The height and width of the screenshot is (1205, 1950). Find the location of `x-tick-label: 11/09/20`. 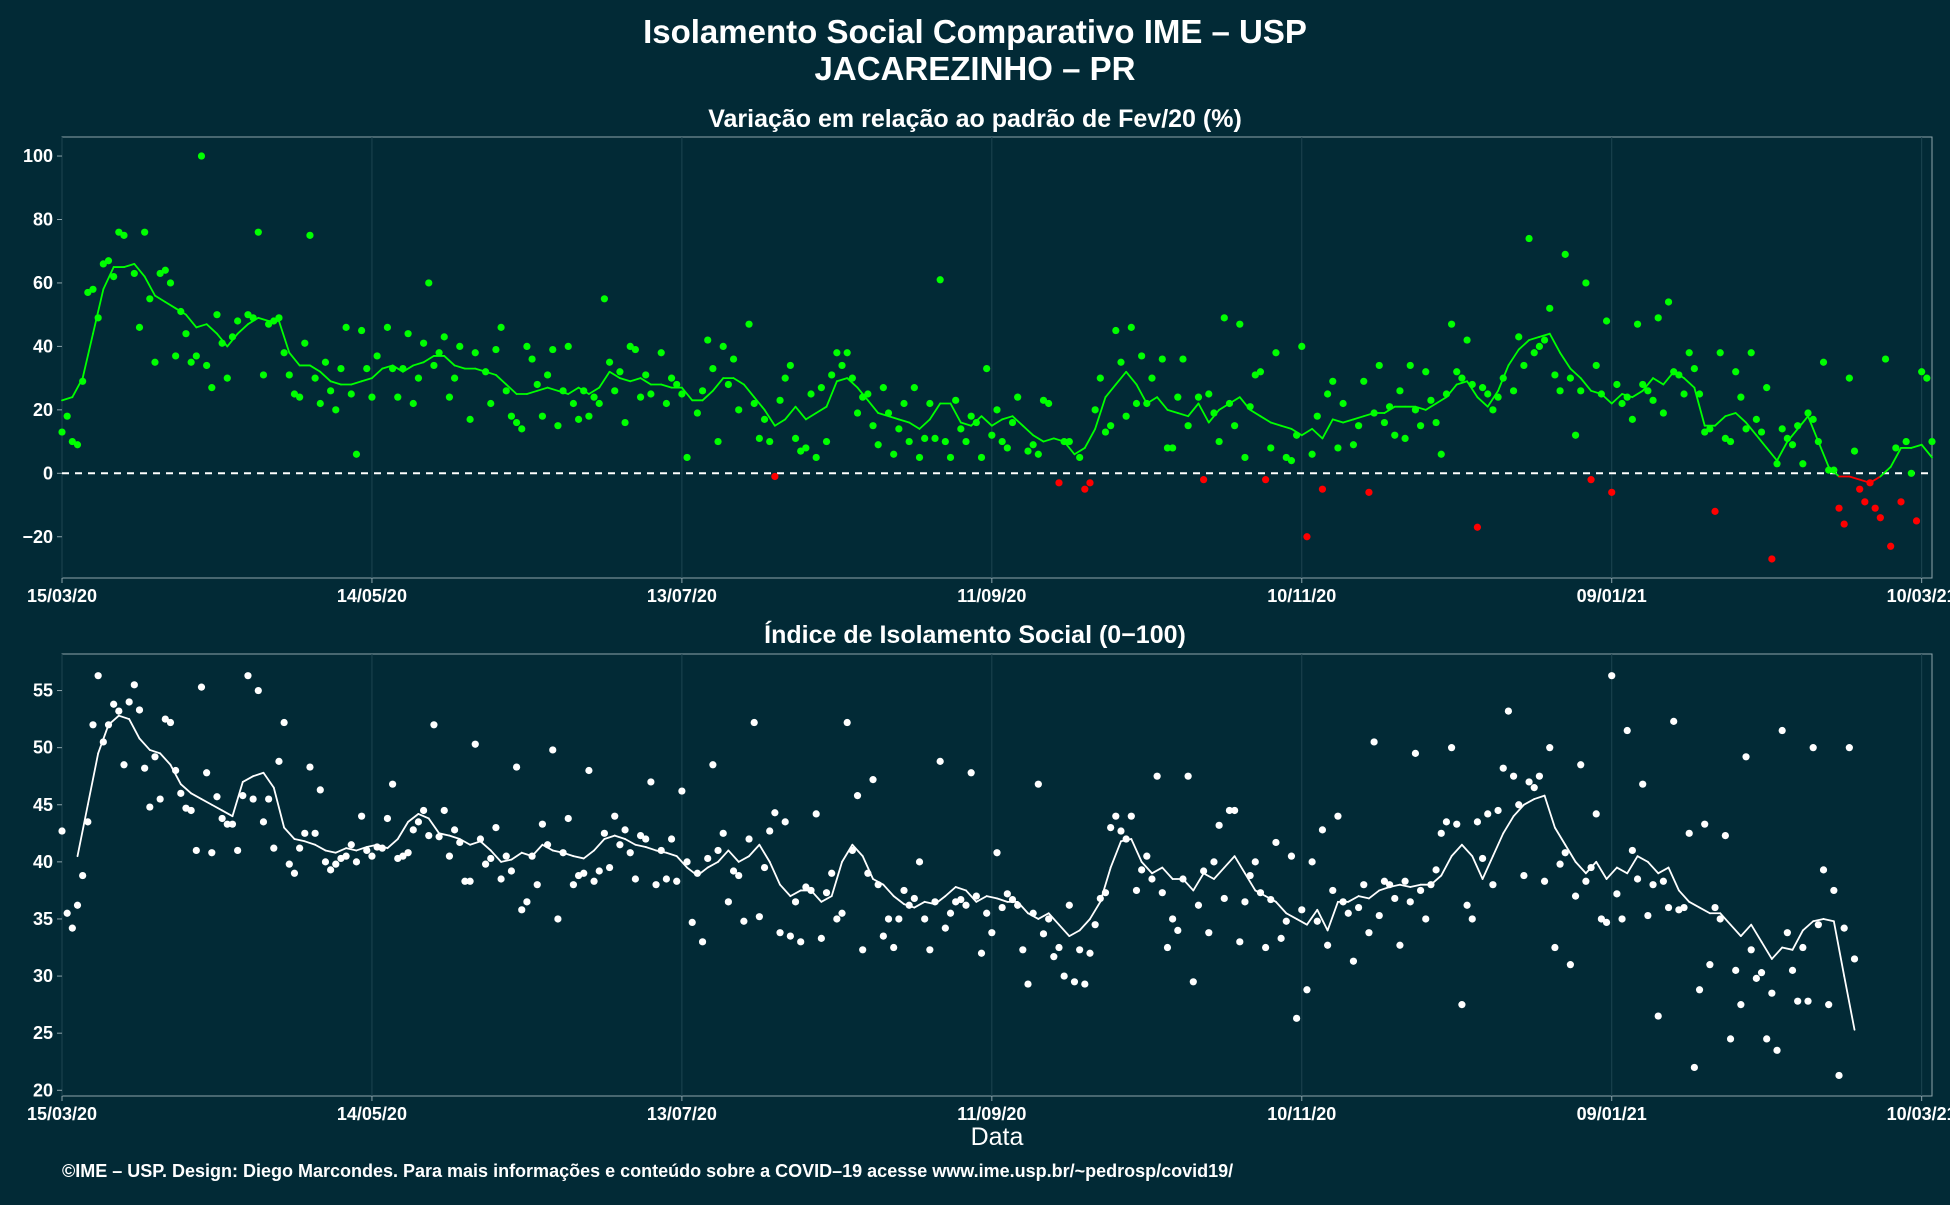

x-tick-label: 11/09/20 is located at coordinates (991, 596).